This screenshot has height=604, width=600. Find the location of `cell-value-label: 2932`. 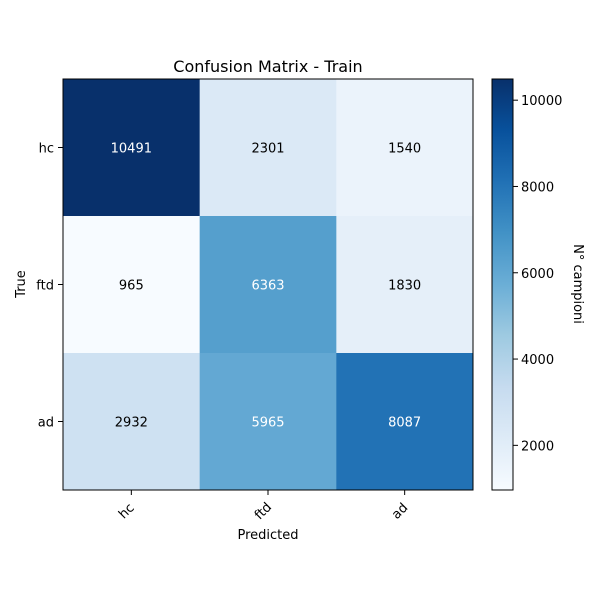

cell-value-label: 2932 is located at coordinates (131, 423).